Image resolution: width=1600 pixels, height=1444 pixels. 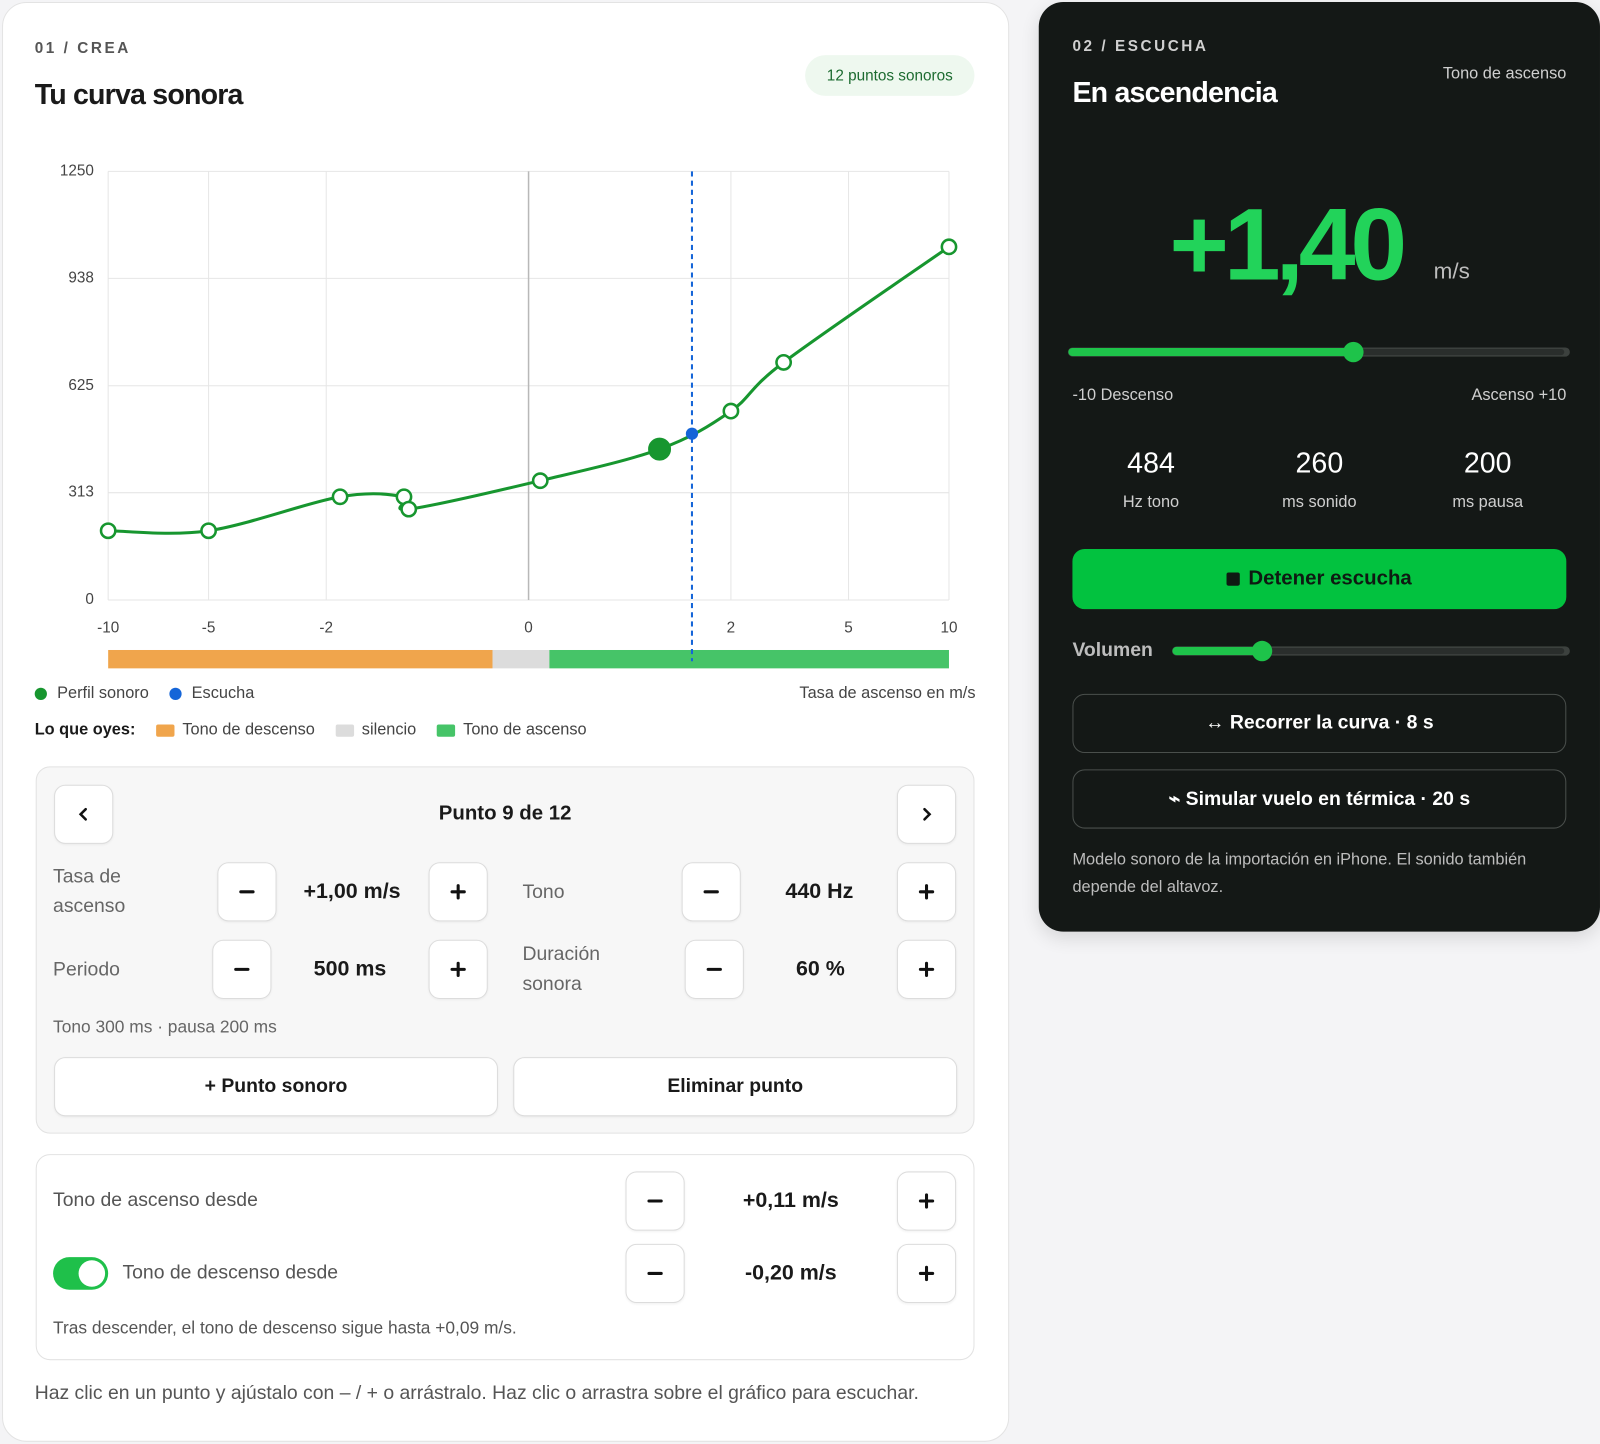 I want to click on x-tick-label: 10, so click(x=948, y=628).